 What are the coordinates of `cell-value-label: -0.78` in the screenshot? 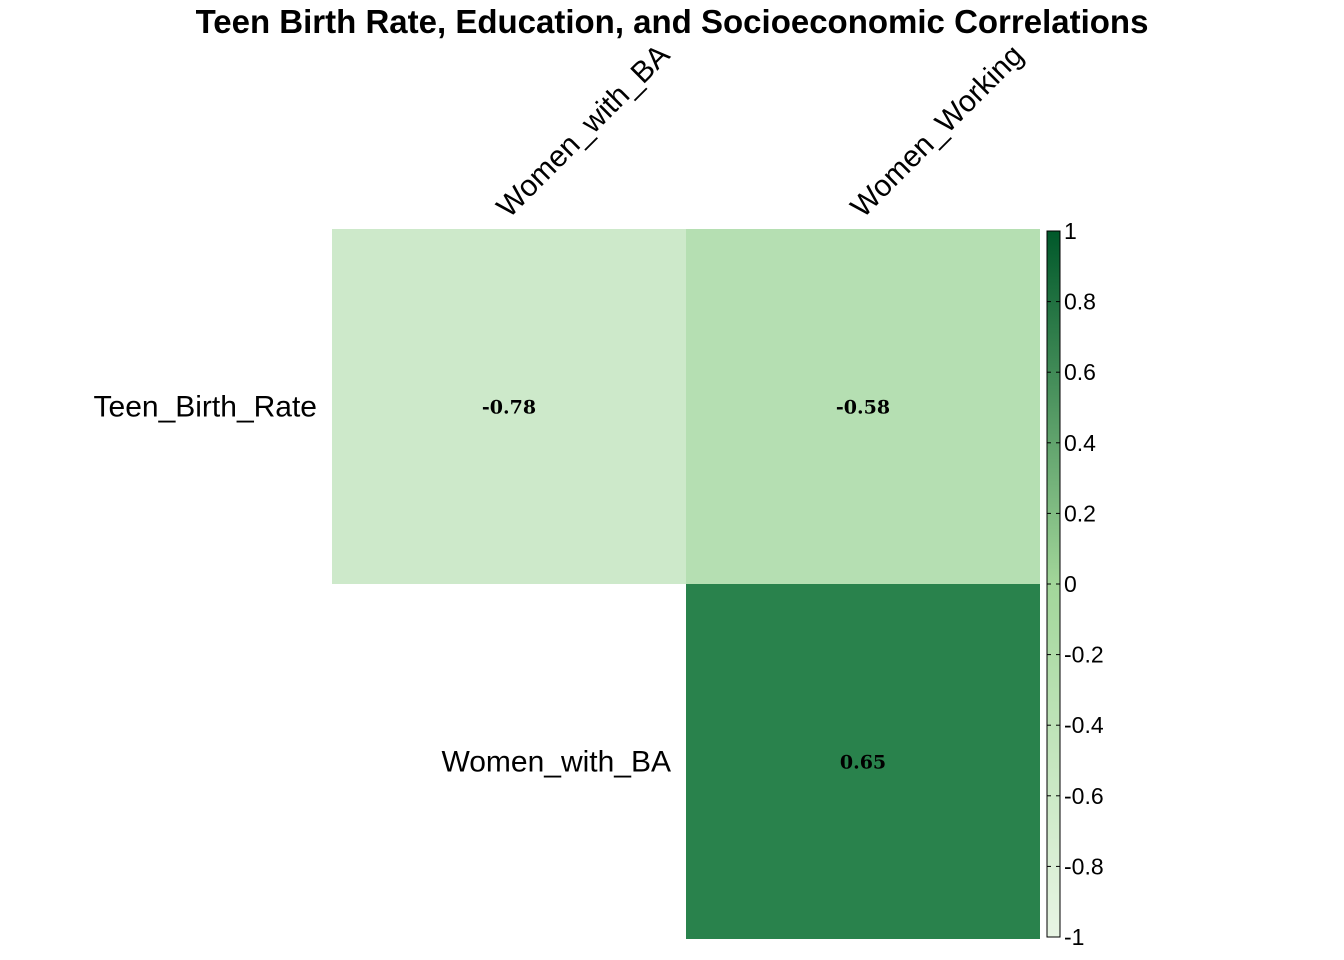 It's located at (509, 408).